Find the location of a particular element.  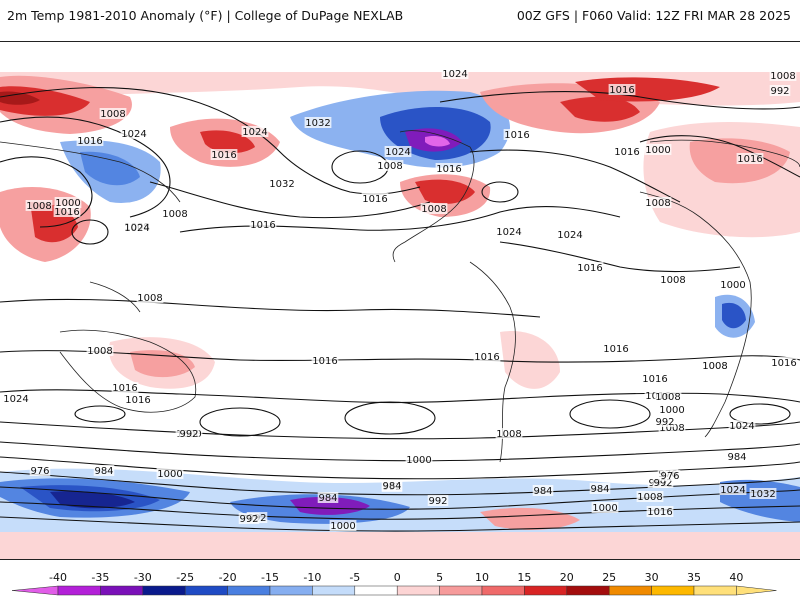

colorbar-tick-label: 10 is located at coordinates (482, 577).